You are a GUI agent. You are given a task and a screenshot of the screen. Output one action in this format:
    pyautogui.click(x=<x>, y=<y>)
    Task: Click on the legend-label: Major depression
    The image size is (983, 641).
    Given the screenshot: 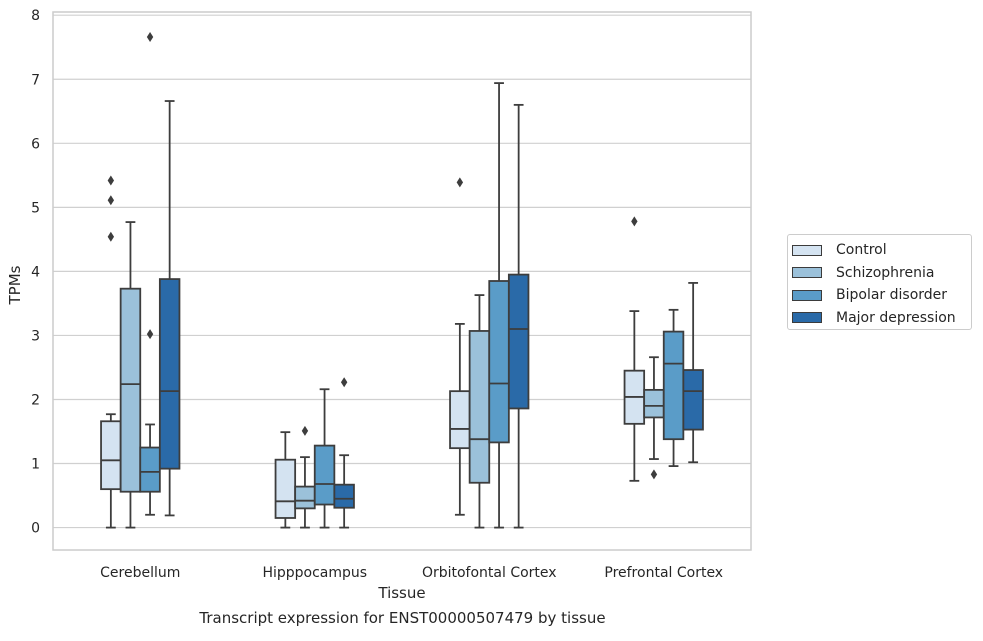 What is the action you would take?
    pyautogui.click(x=896, y=317)
    